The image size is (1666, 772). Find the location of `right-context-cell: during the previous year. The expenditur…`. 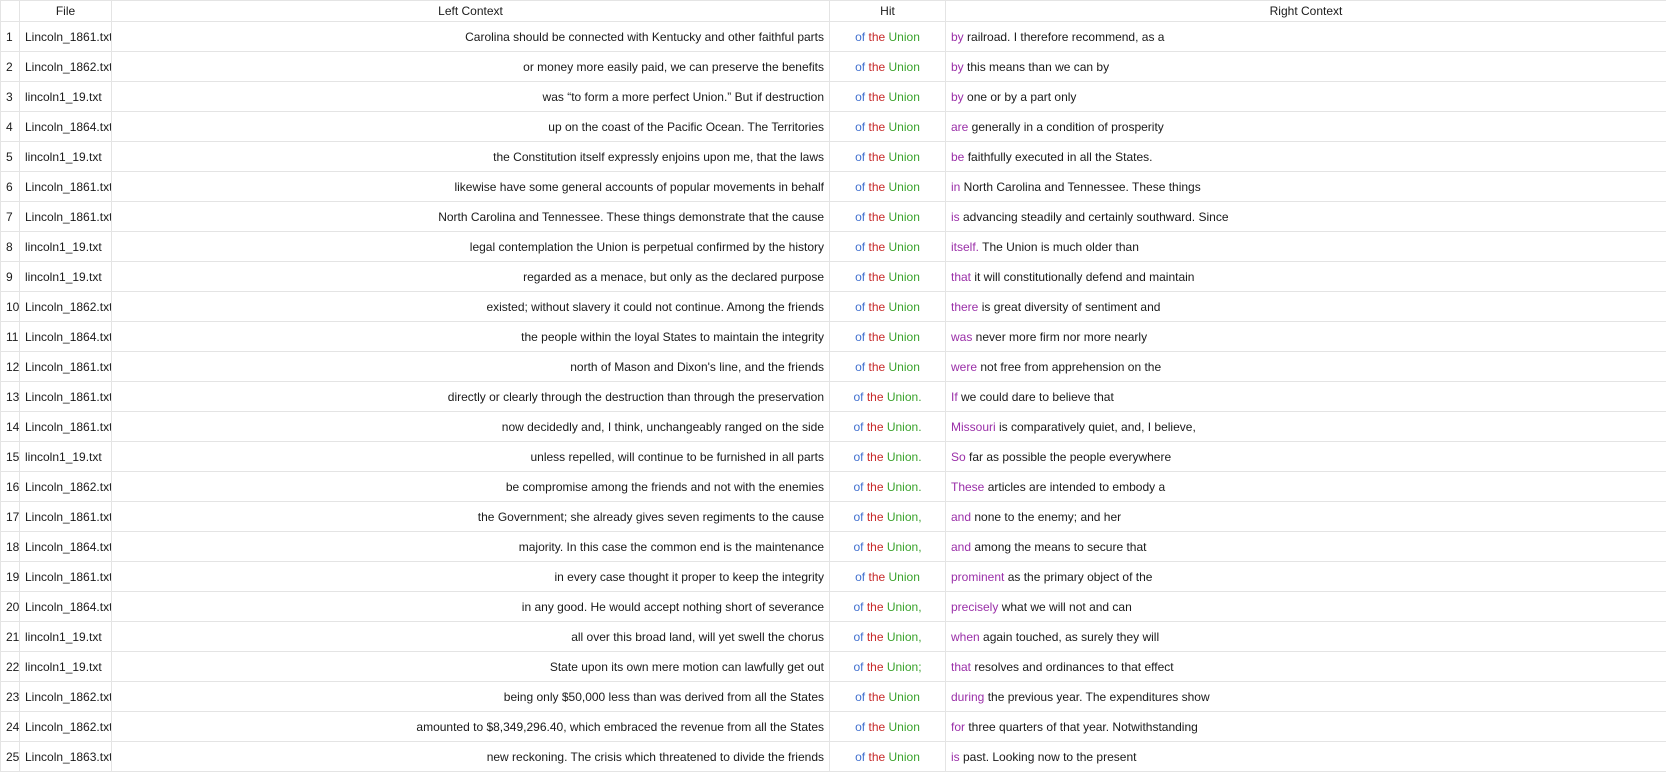

right-context-cell: during the previous year. The expenditur… is located at coordinates (1305, 696).